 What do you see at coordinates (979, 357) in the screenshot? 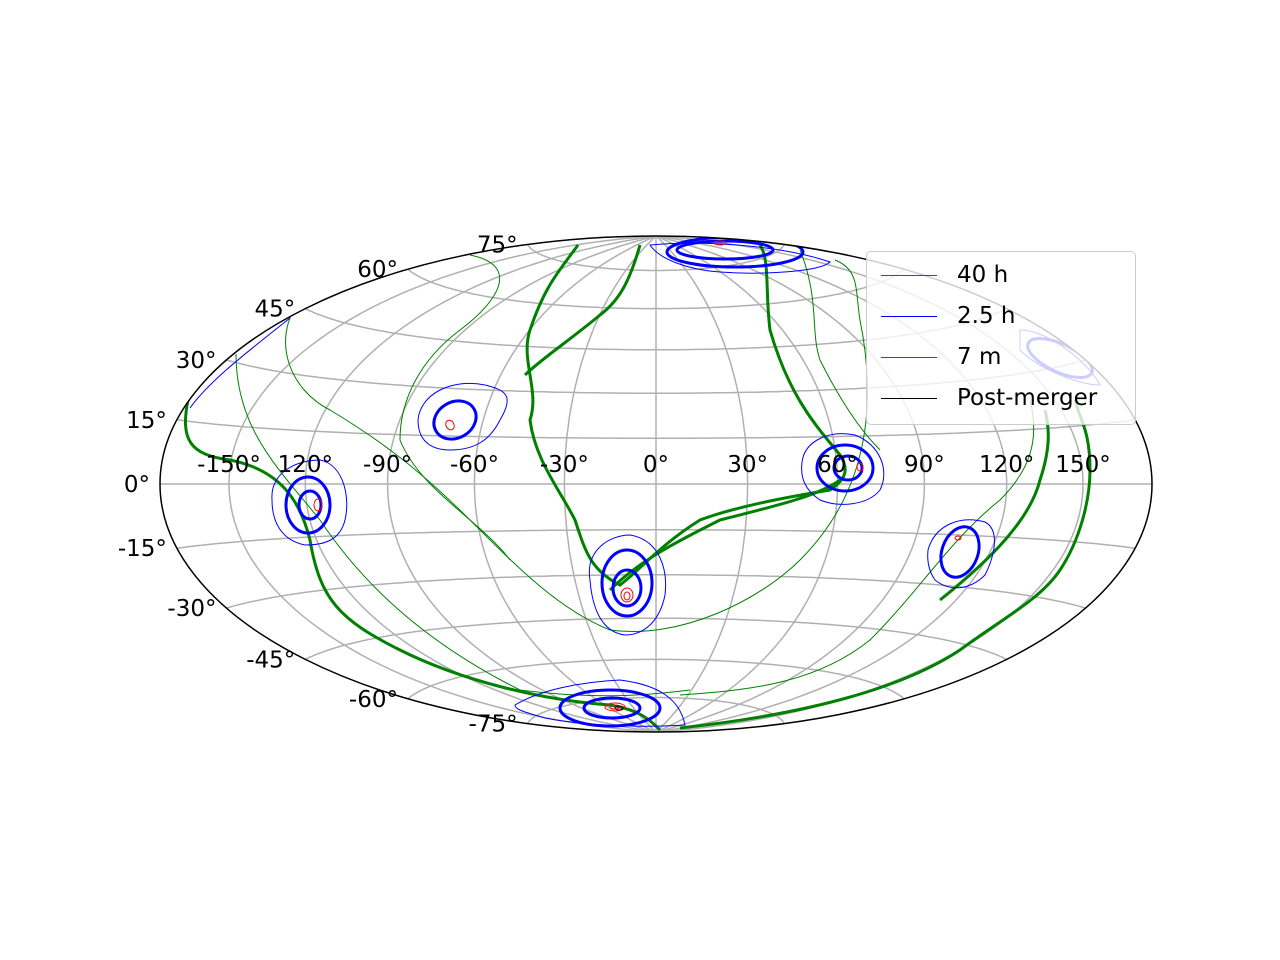
I see `legend-label: 7 m` at bounding box center [979, 357].